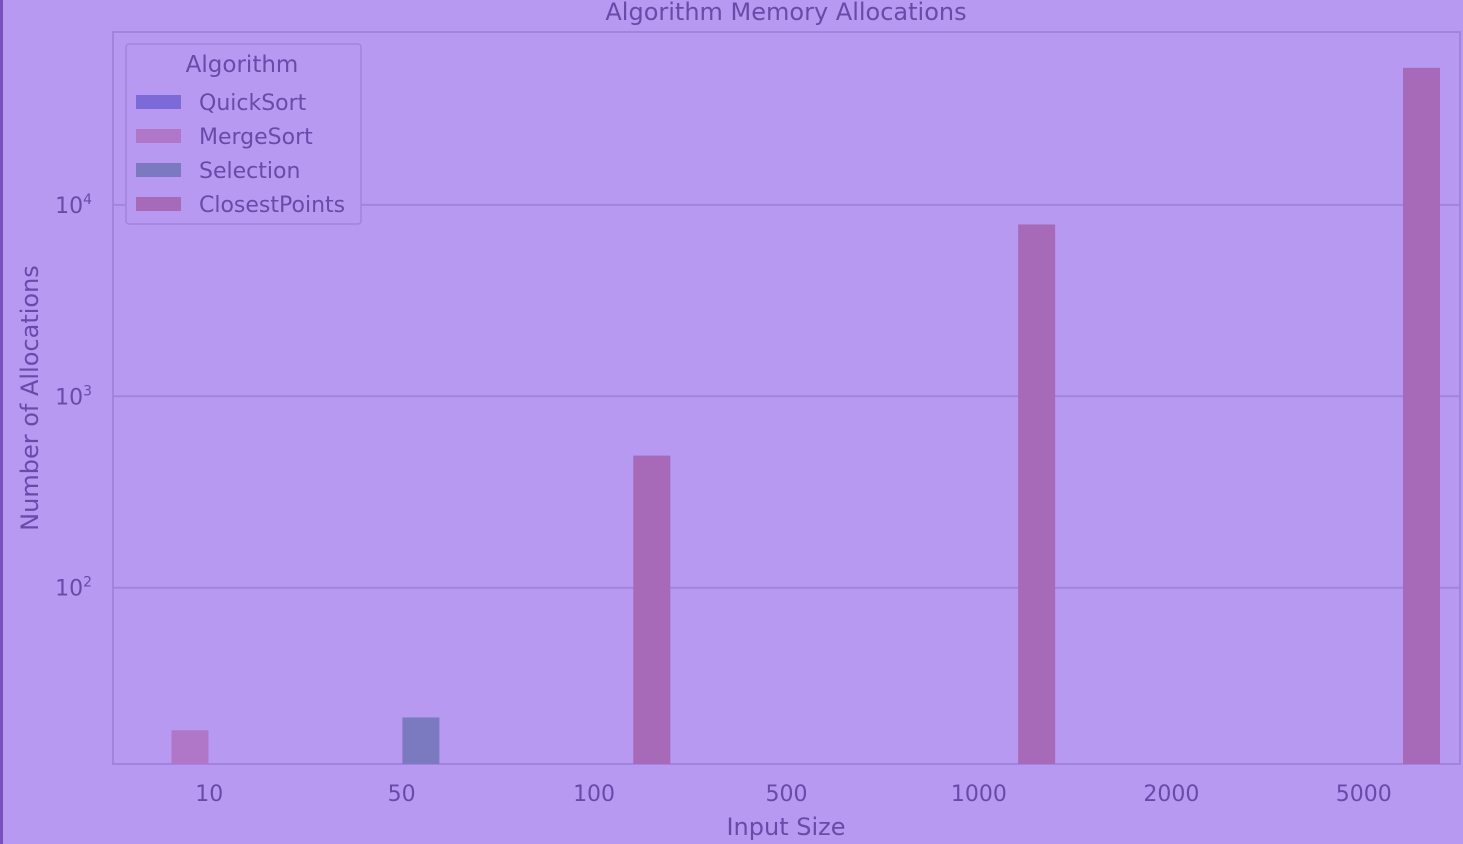 This screenshot has height=844, width=1463. What do you see at coordinates (594, 794) in the screenshot?
I see `x-tick-label: 100` at bounding box center [594, 794].